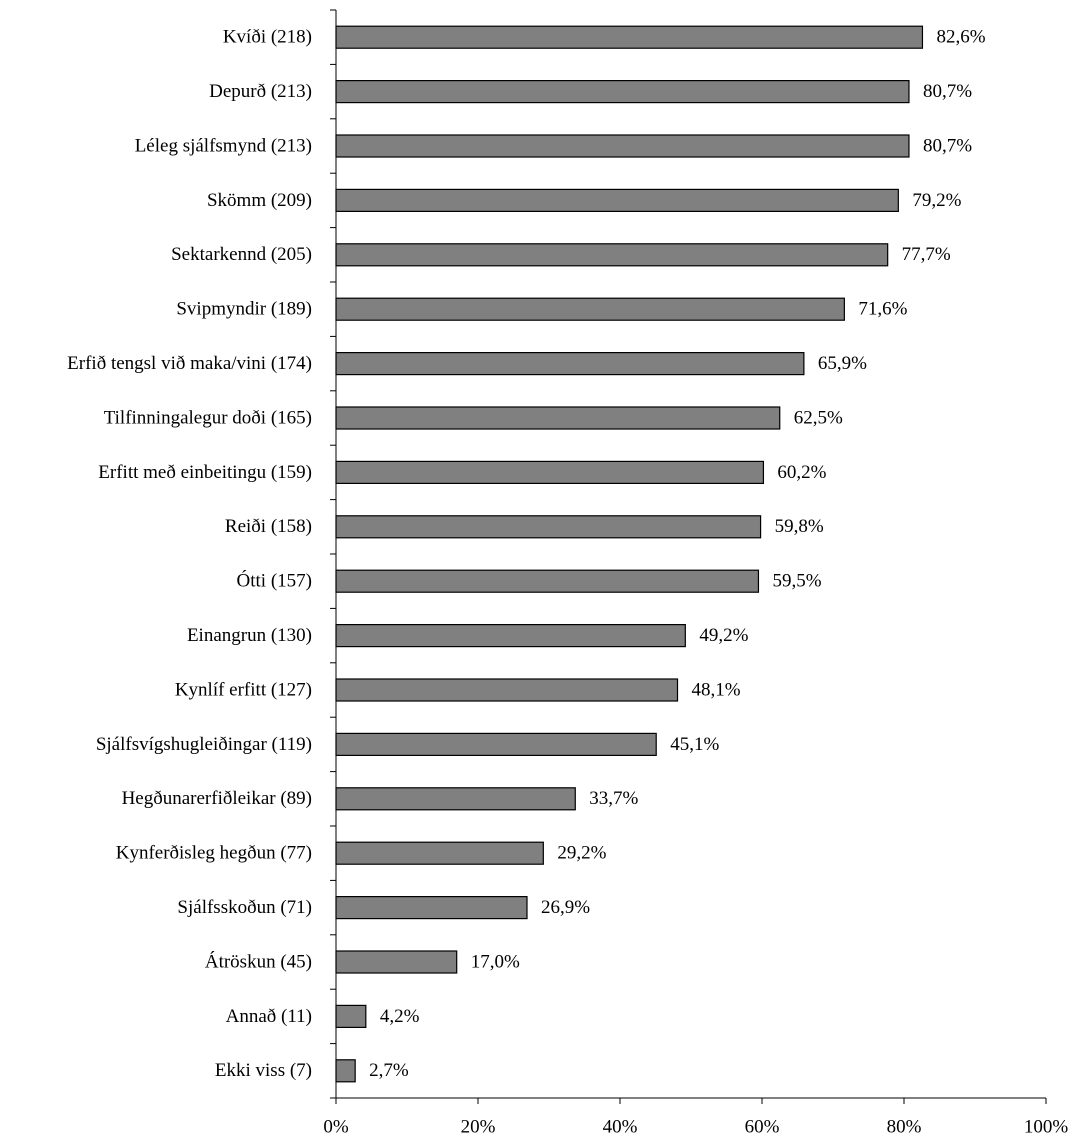  I want to click on y-tick-label: Ótti (157), so click(274, 581).